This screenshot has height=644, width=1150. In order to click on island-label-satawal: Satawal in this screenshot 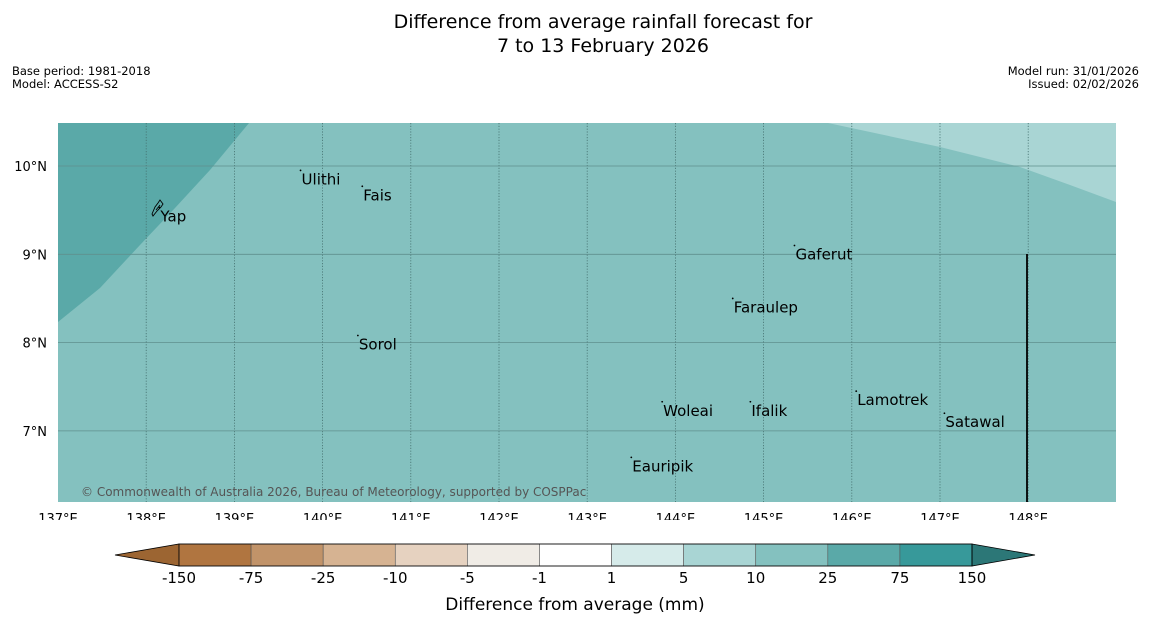, I will do `click(974, 422)`.